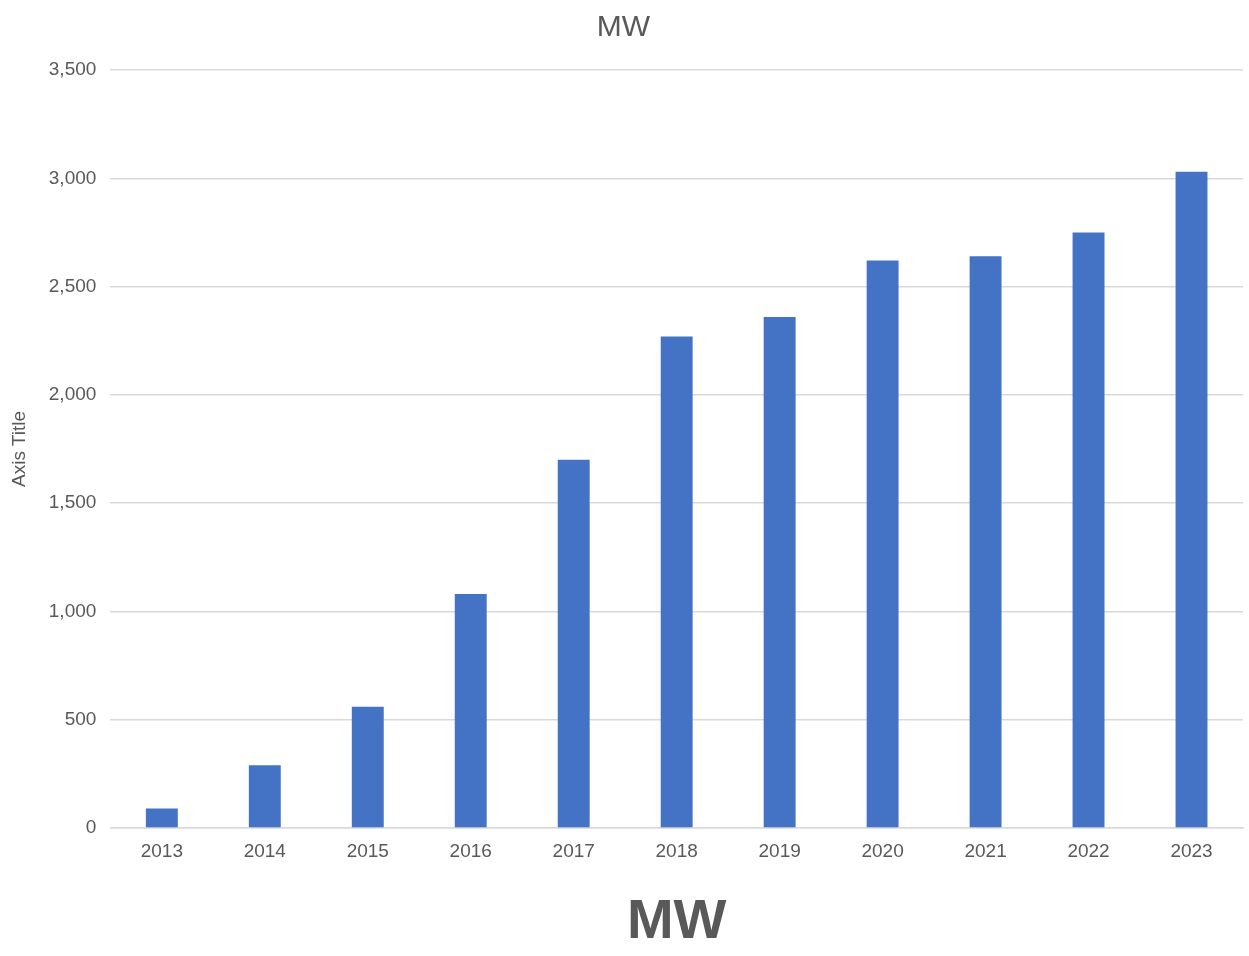 The width and height of the screenshot is (1249, 956). I want to click on x-tick-label: 2017, so click(573, 850).